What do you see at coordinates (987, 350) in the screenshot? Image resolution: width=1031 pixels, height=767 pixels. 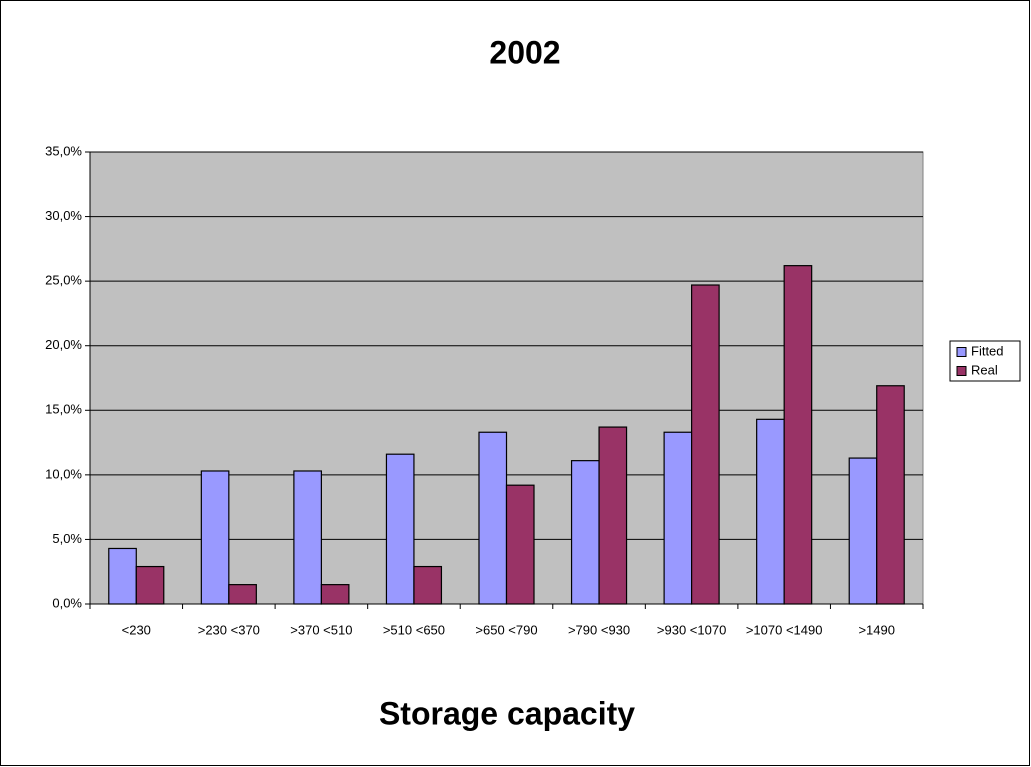 I see `legend-label: Fitted` at bounding box center [987, 350].